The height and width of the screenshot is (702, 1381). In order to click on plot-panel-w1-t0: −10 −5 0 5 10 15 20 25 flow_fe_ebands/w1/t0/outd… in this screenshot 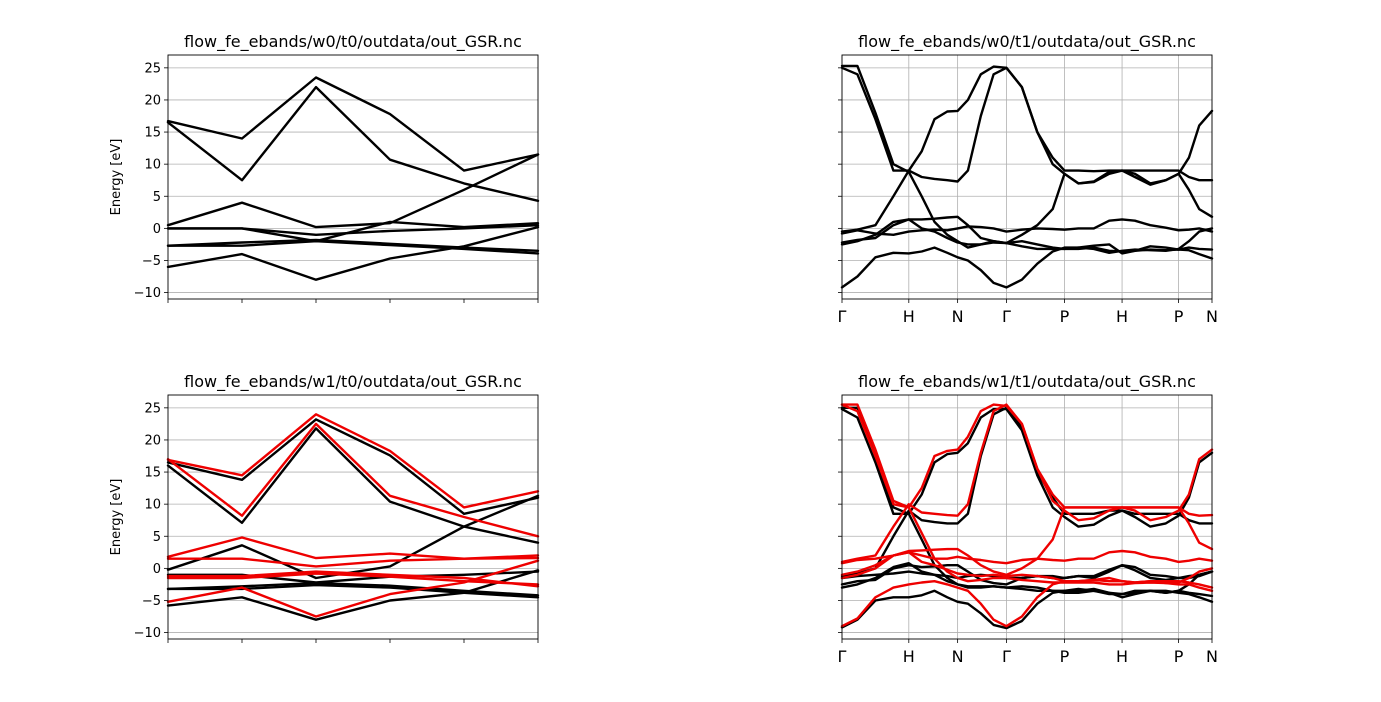, I will do `click(324, 507)`.